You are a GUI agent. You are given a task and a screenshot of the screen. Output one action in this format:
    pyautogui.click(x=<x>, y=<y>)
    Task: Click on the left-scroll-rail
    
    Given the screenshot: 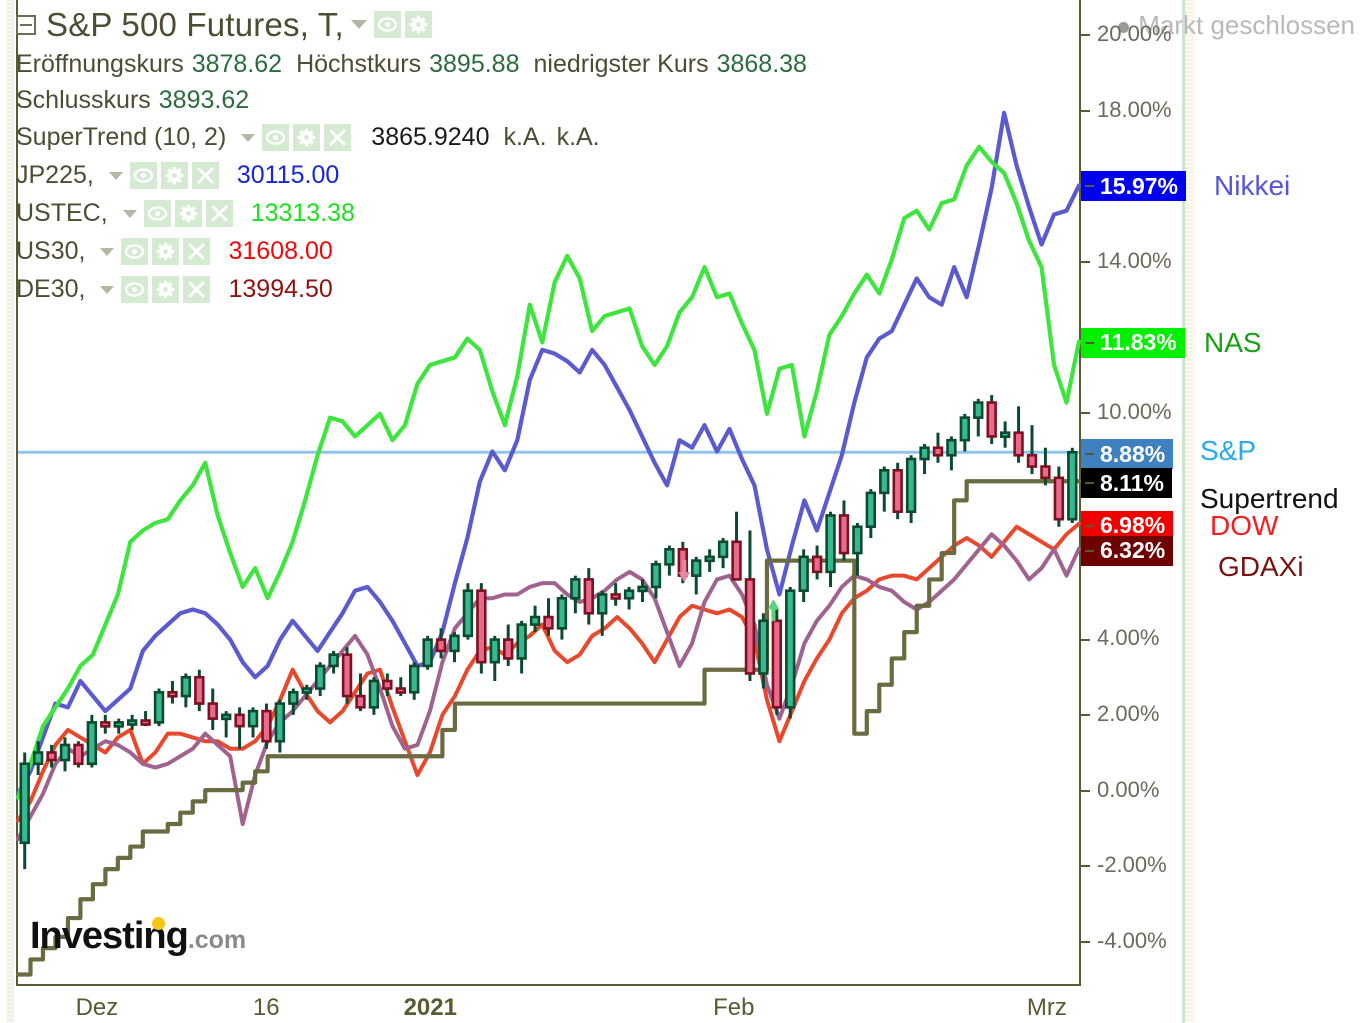 What is the action you would take?
    pyautogui.click(x=10, y=511)
    